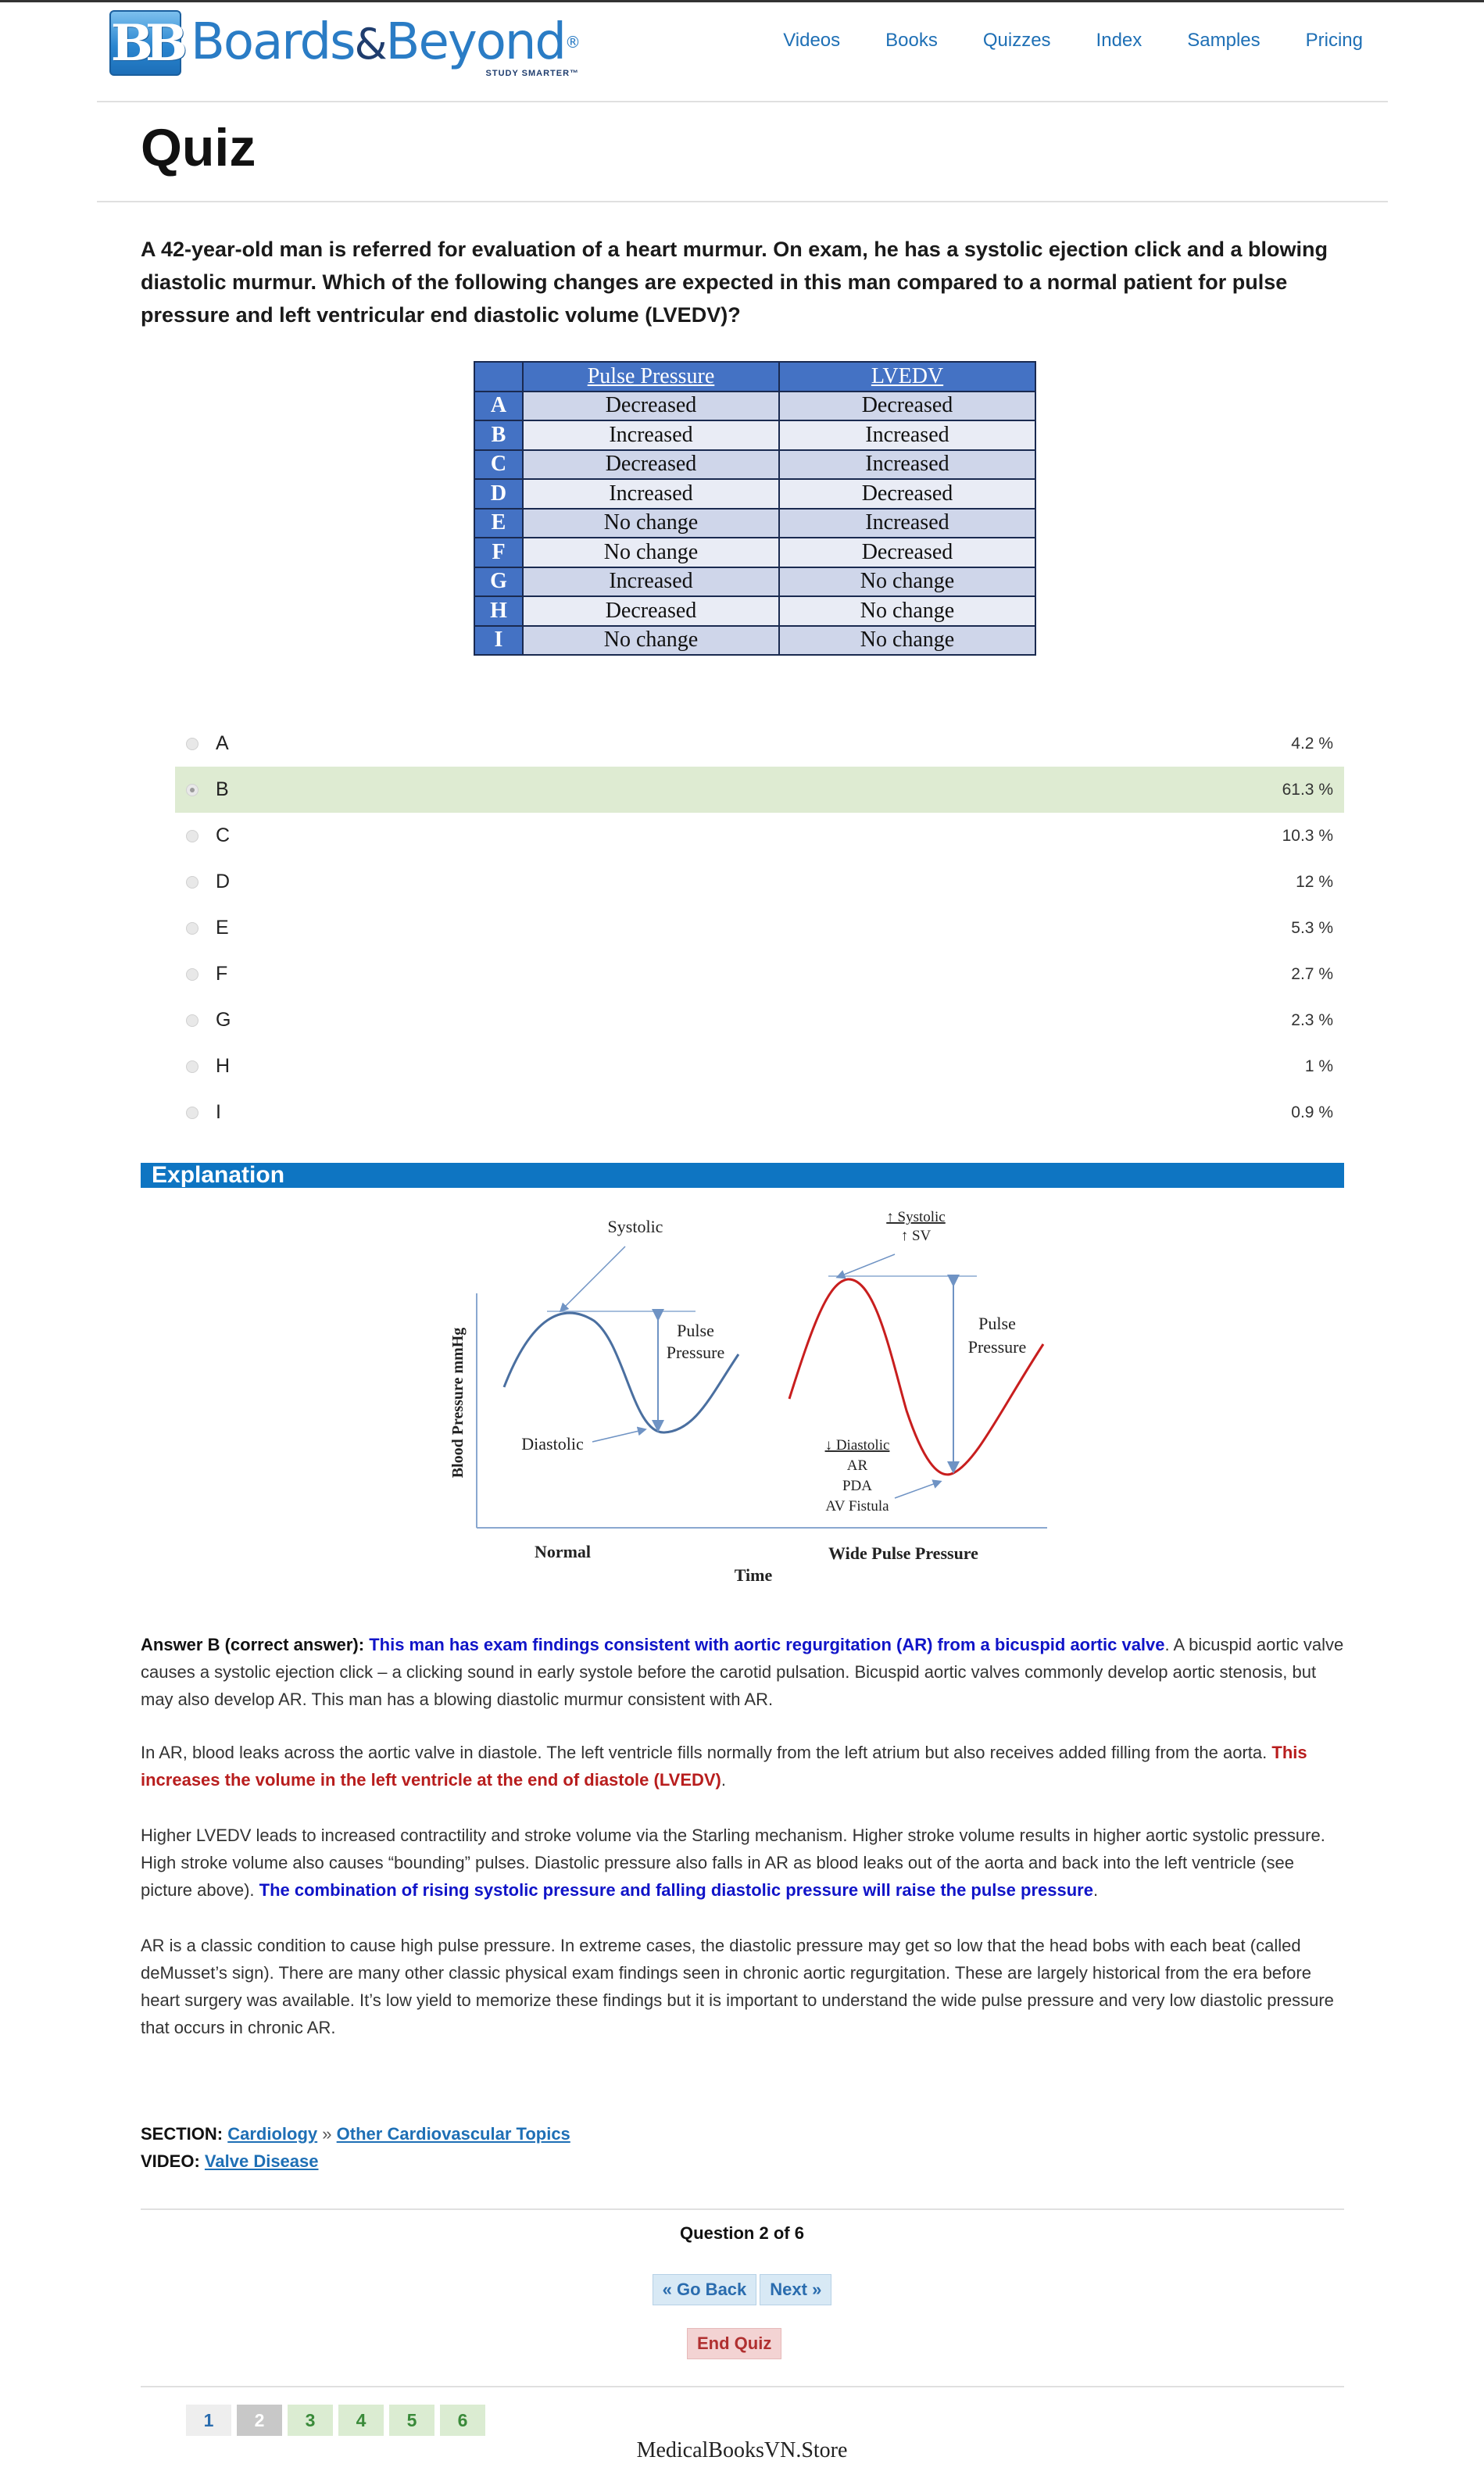  What do you see at coordinates (458, 1403) in the screenshot?
I see `y-axis-label: Blood Pressure mmHg` at bounding box center [458, 1403].